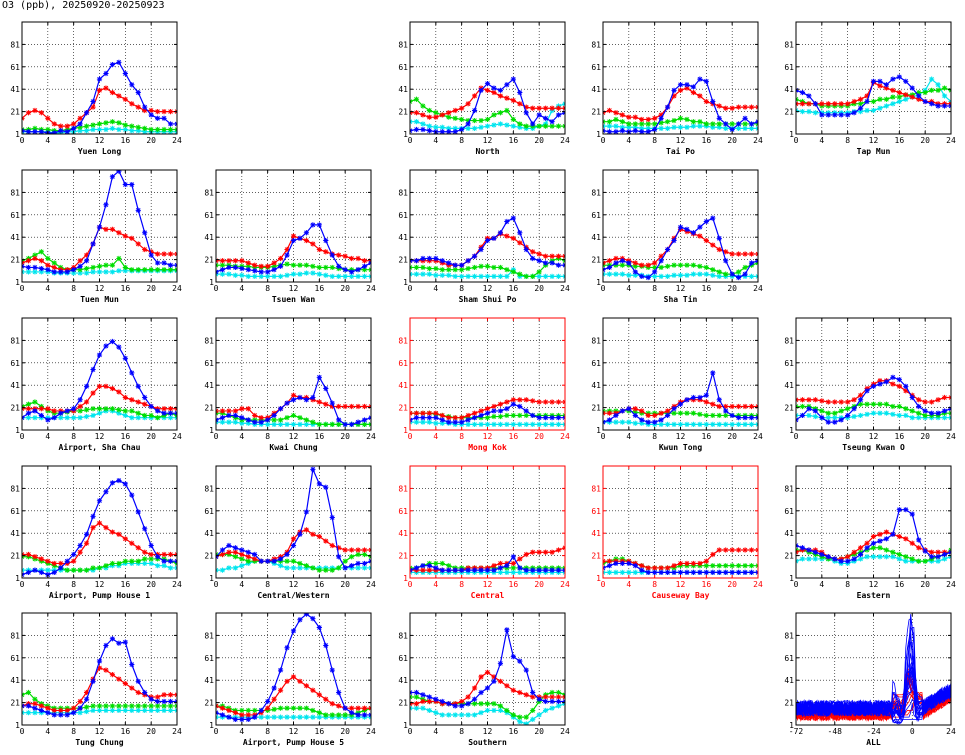  I want to click on y-tick-label: 1, so click(598, 282).